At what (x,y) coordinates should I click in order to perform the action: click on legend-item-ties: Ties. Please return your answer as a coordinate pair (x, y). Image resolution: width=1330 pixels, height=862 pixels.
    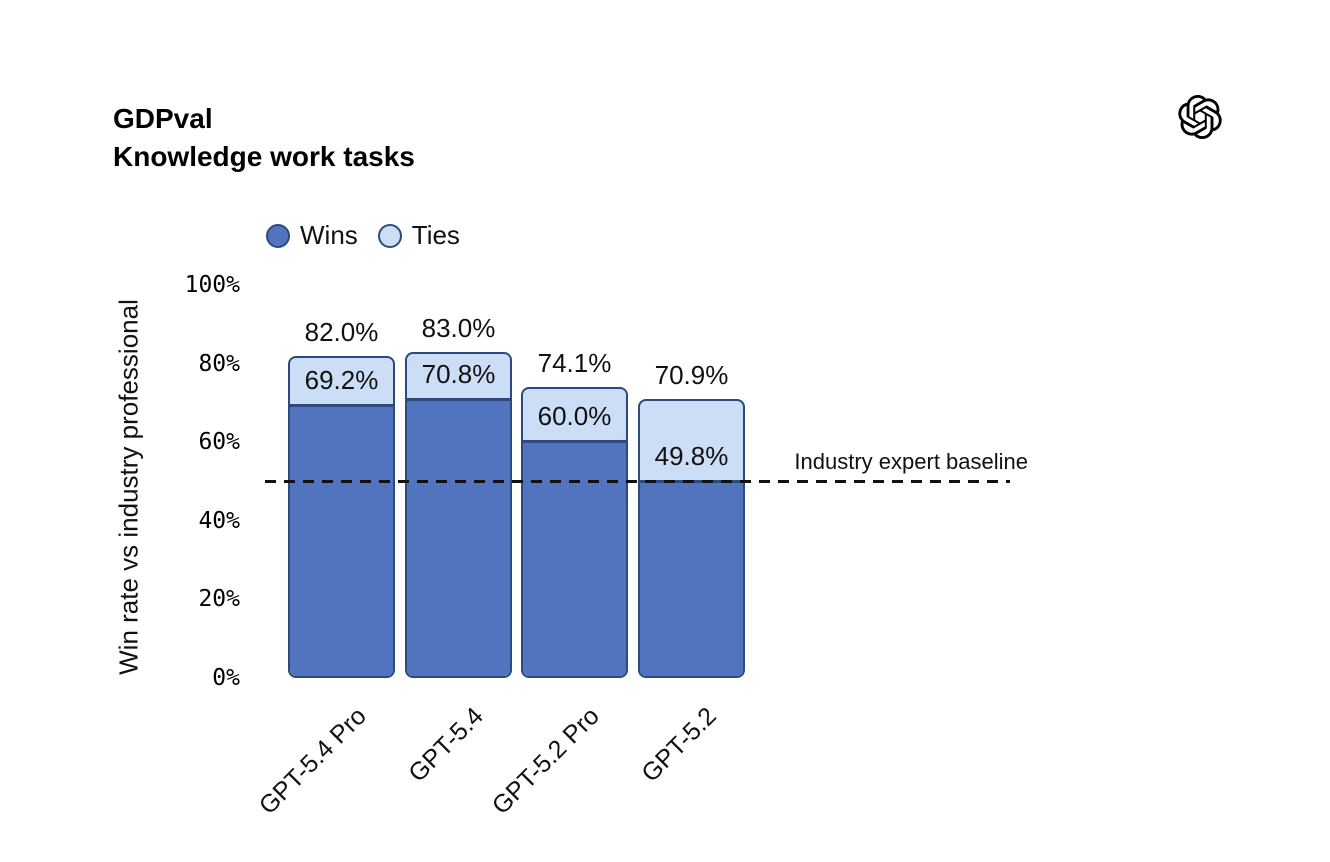
    Looking at the image, I should click on (418, 235).